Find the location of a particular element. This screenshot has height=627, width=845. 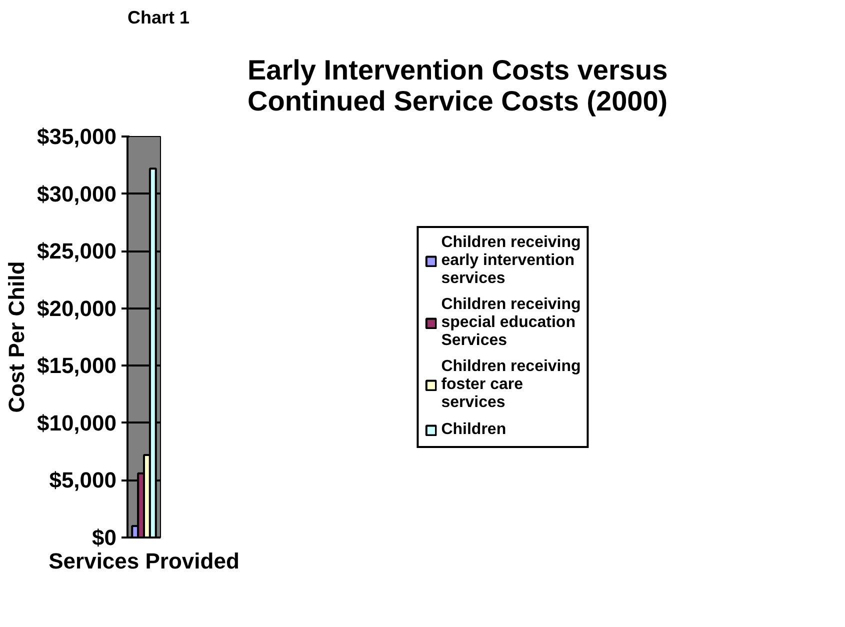

y-tick-label: $35,000 is located at coordinates (76, 136).